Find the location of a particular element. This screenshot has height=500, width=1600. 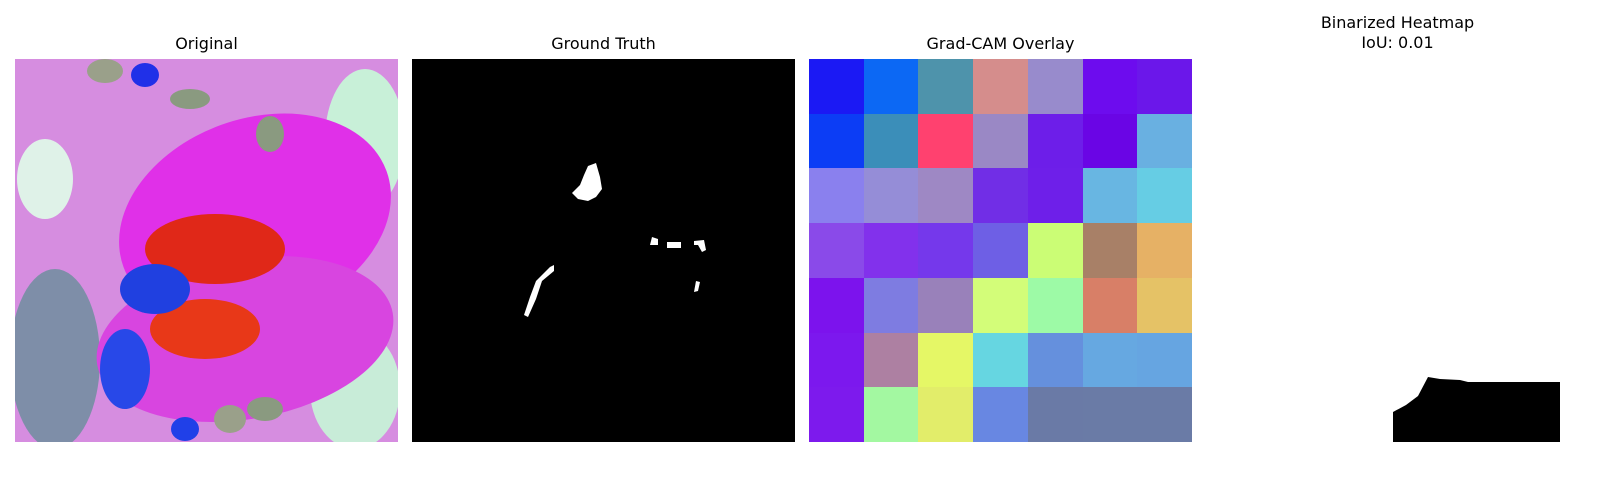

original-title: Original is located at coordinates (206, 43).